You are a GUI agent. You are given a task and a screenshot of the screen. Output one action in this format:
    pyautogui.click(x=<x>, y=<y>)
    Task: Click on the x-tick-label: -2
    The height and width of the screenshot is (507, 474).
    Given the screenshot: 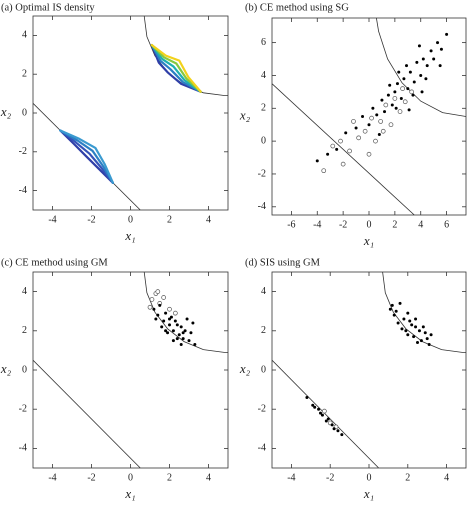 What is the action you would take?
    pyautogui.click(x=343, y=224)
    